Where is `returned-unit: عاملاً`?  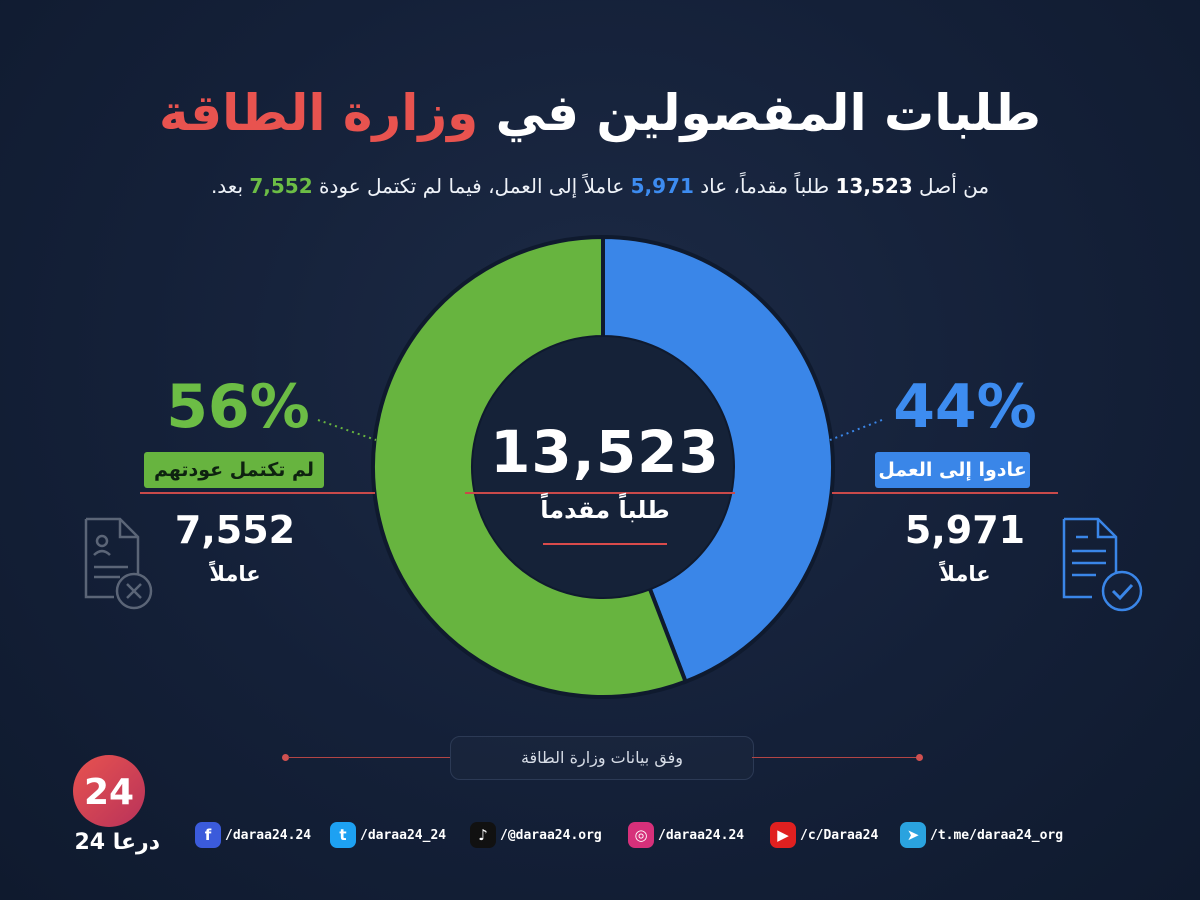
returned-unit: عاملاً is located at coordinates (965, 574).